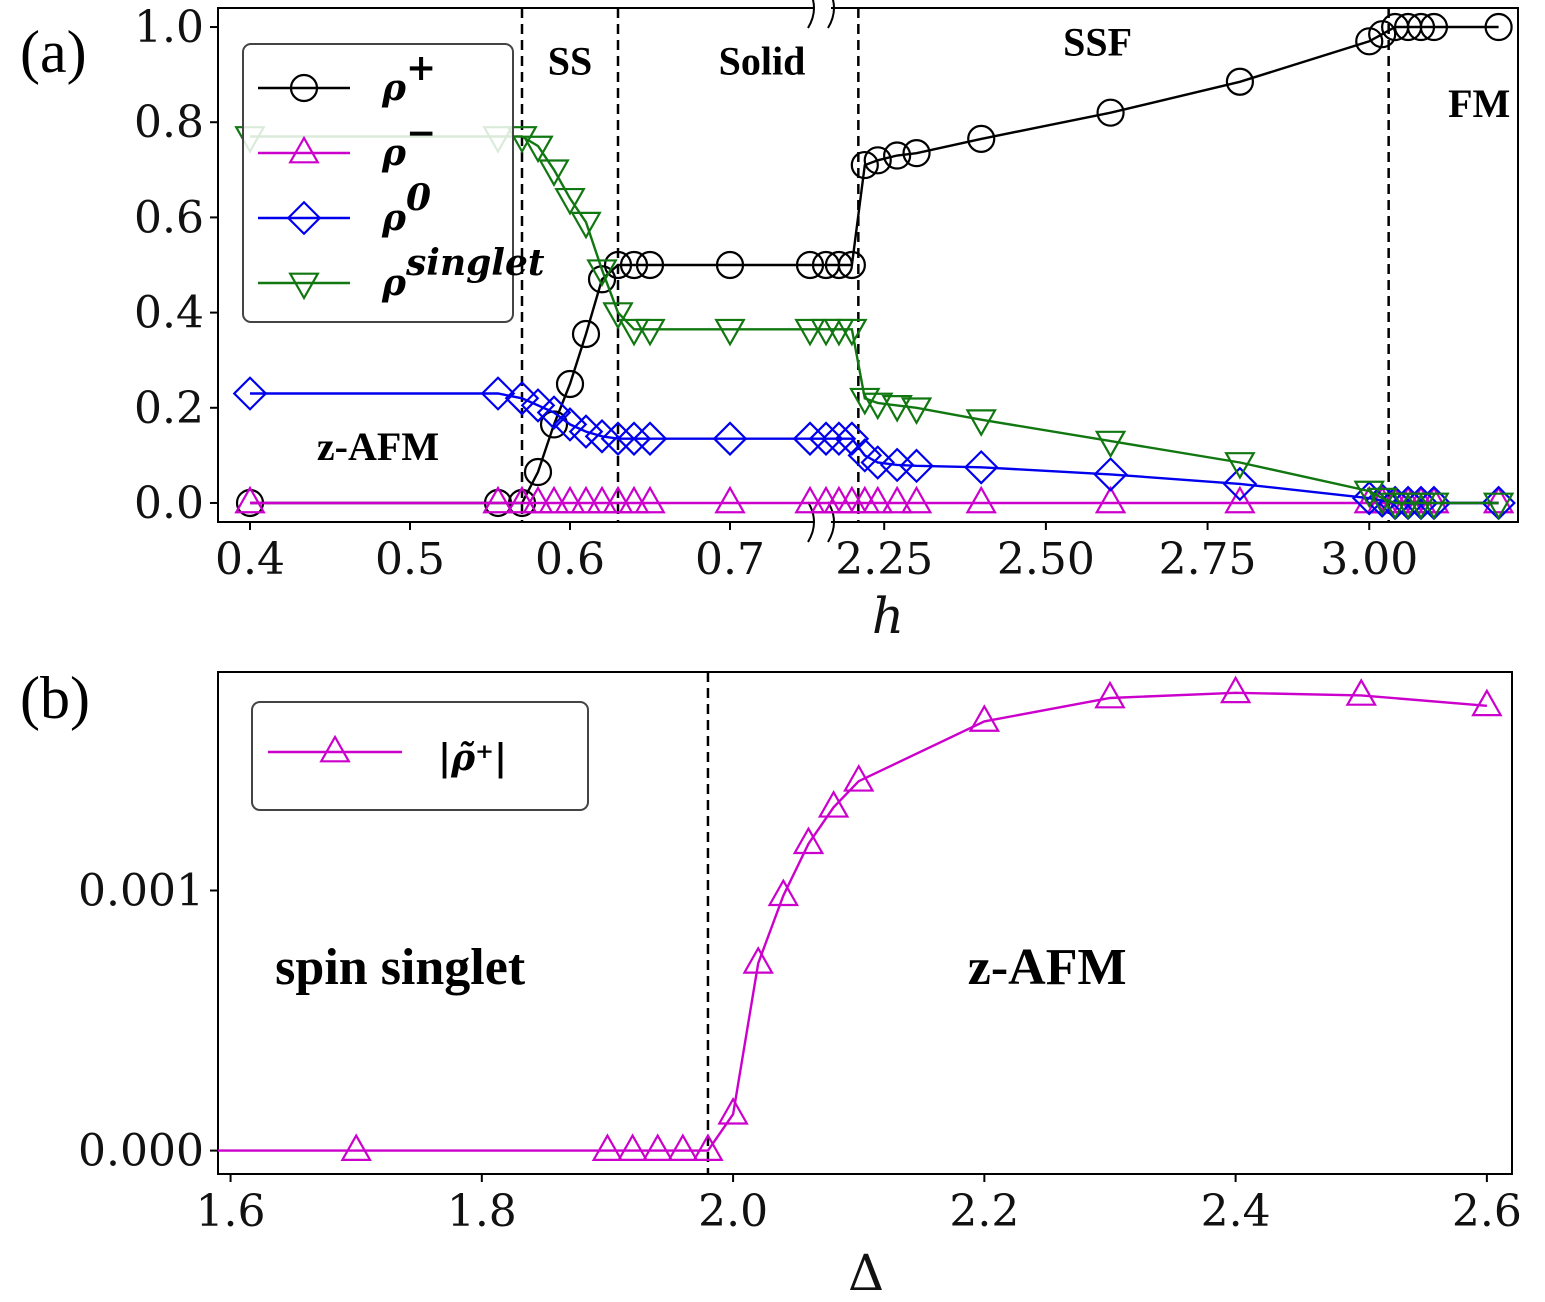 Image resolution: width=1545 pixels, height=1302 pixels. I want to click on legend-marker-rho_tilde, so click(335, 748).